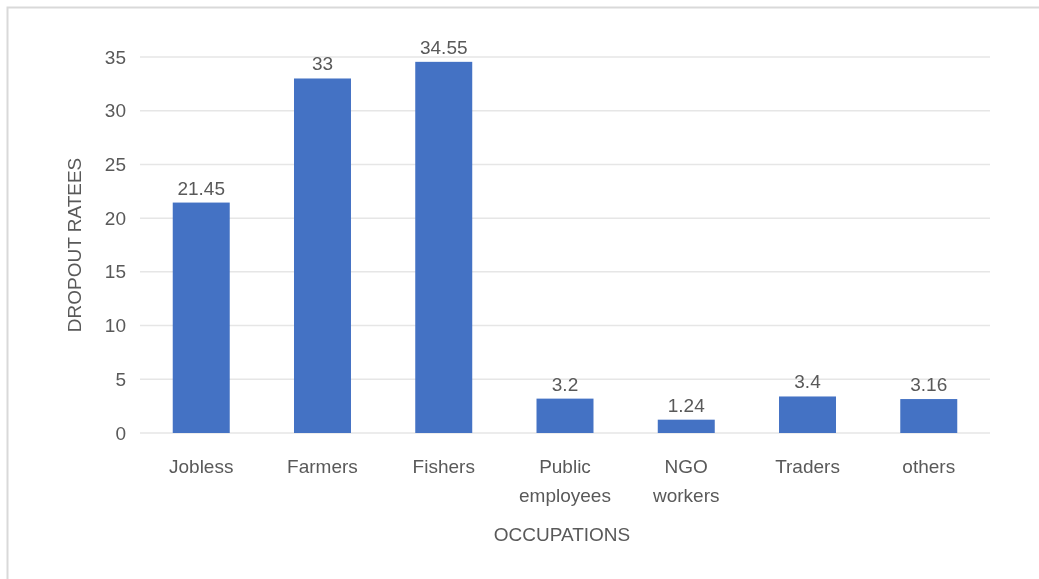  Describe the element at coordinates (115, 272) in the screenshot. I see `y-tick-label: 15` at that location.